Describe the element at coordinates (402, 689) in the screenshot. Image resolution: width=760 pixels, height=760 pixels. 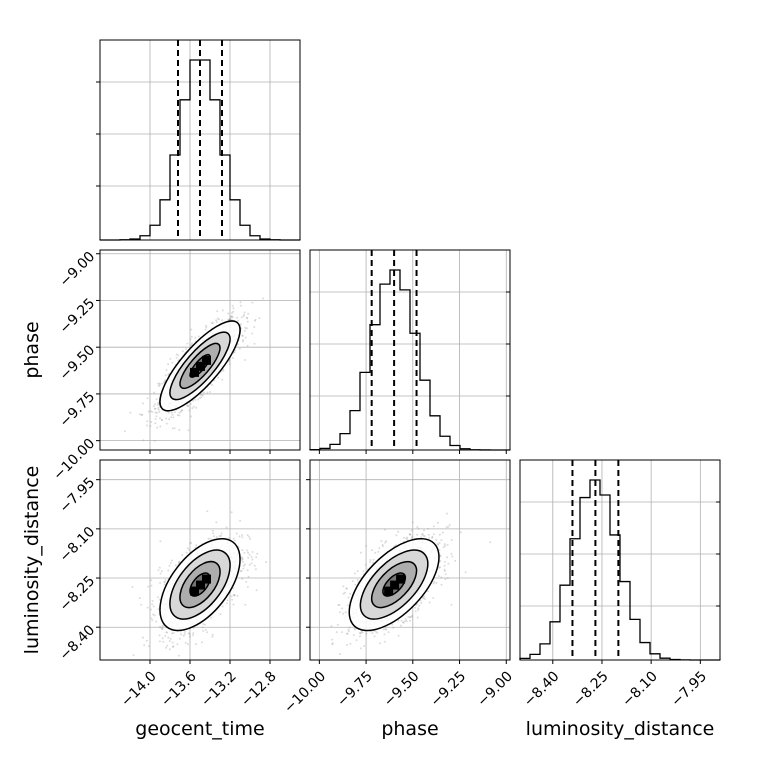
I see `x-tick-label: −9.50` at that location.